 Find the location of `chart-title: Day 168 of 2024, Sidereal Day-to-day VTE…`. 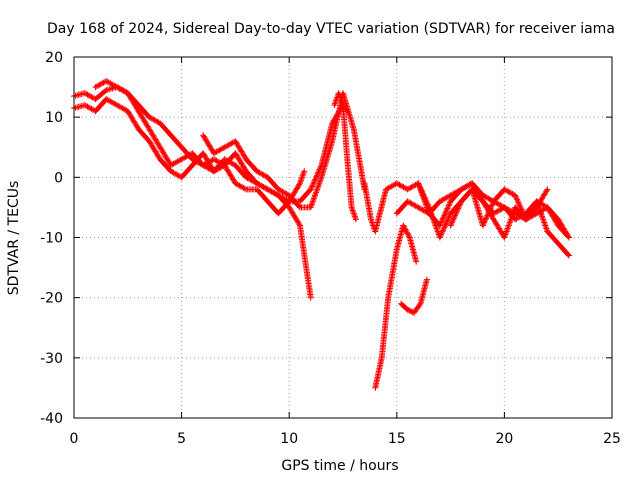

chart-title: Day 168 of 2024, Sidereal Day-to-day VTE… is located at coordinates (331, 29).